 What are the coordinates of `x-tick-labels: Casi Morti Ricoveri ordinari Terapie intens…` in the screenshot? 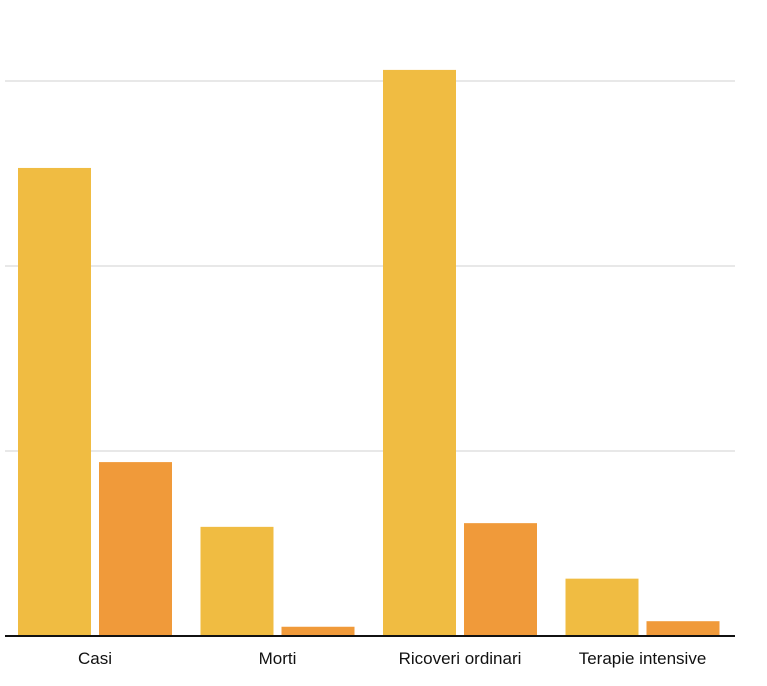 It's located at (392, 658).